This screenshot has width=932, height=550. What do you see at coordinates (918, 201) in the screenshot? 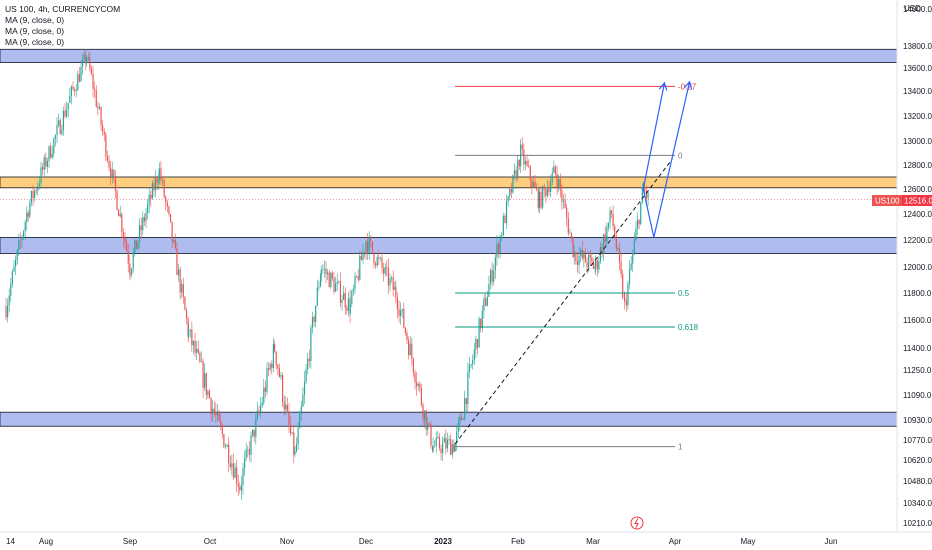
I see `current-price-value: 12516.0` at bounding box center [918, 201].